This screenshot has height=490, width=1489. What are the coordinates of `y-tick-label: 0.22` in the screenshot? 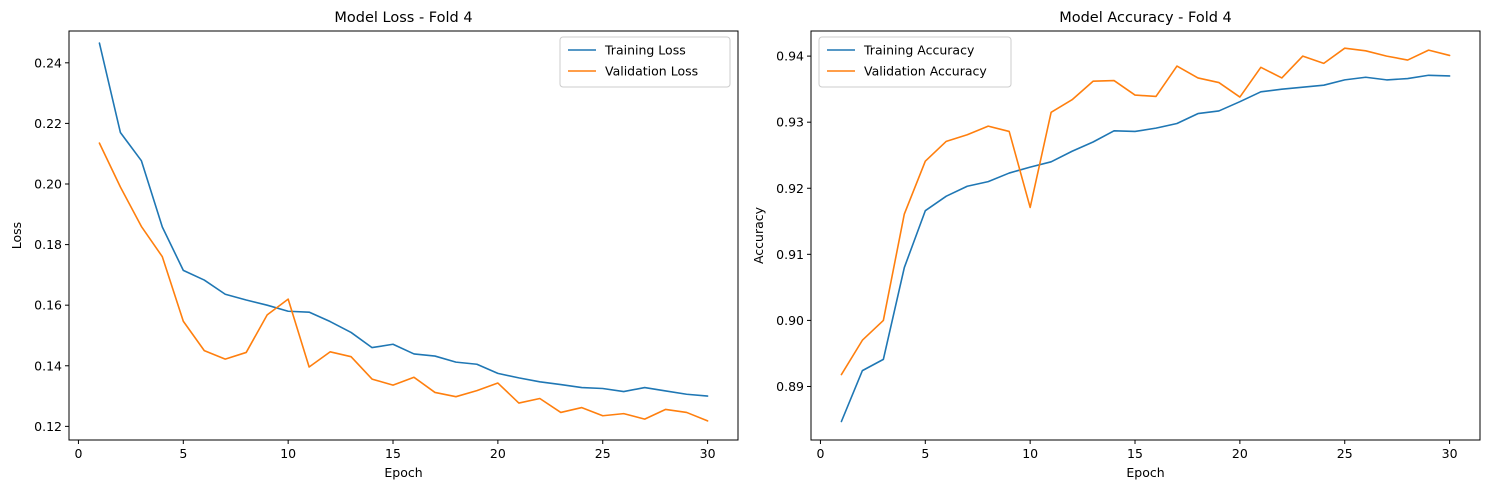 It's located at (48, 123).